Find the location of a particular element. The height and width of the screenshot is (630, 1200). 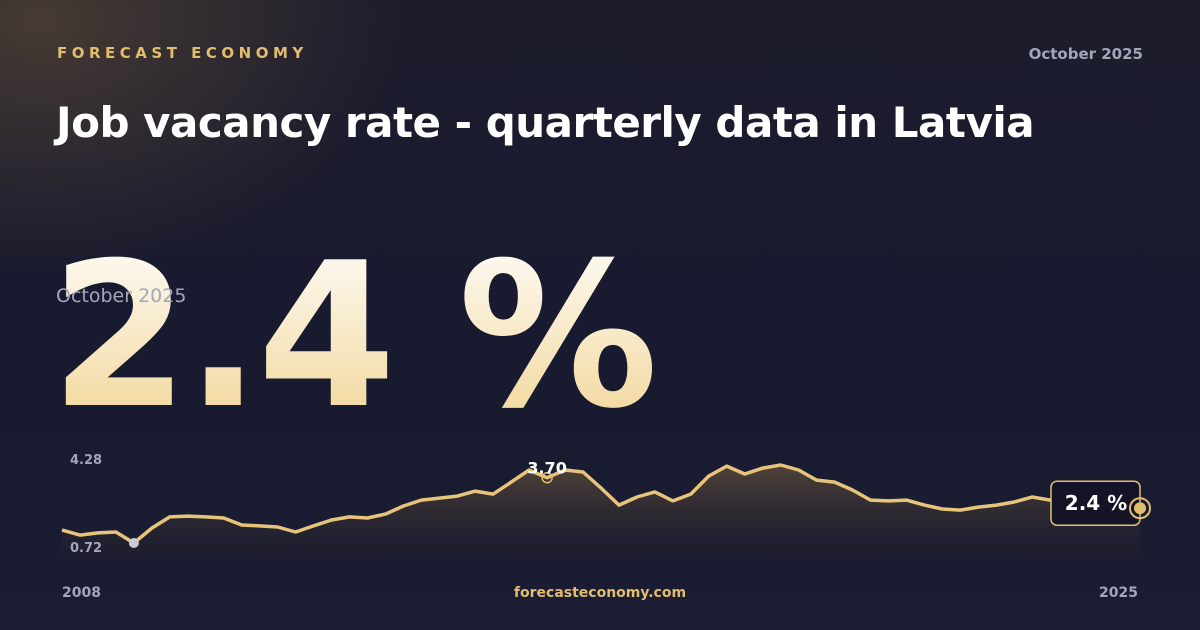

y-tick-label: 4.28 is located at coordinates (86, 460).